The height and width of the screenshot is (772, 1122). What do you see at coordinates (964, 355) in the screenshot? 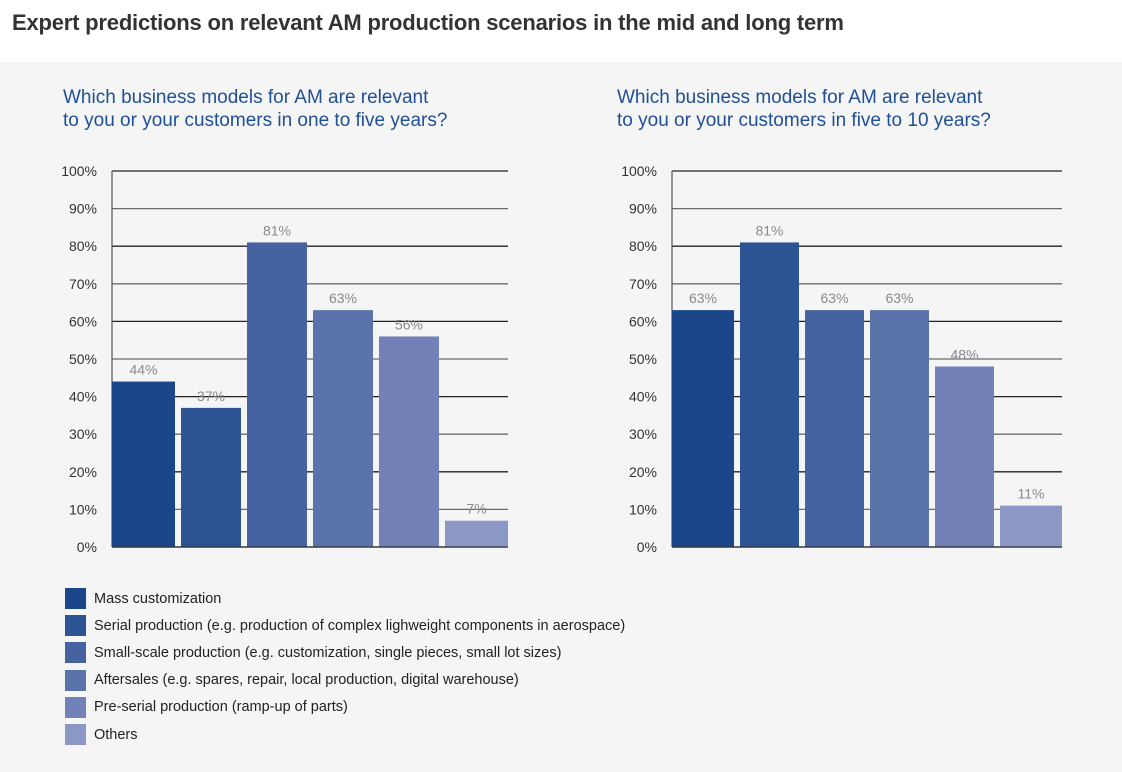
I see `data-label: 48%` at bounding box center [964, 355].